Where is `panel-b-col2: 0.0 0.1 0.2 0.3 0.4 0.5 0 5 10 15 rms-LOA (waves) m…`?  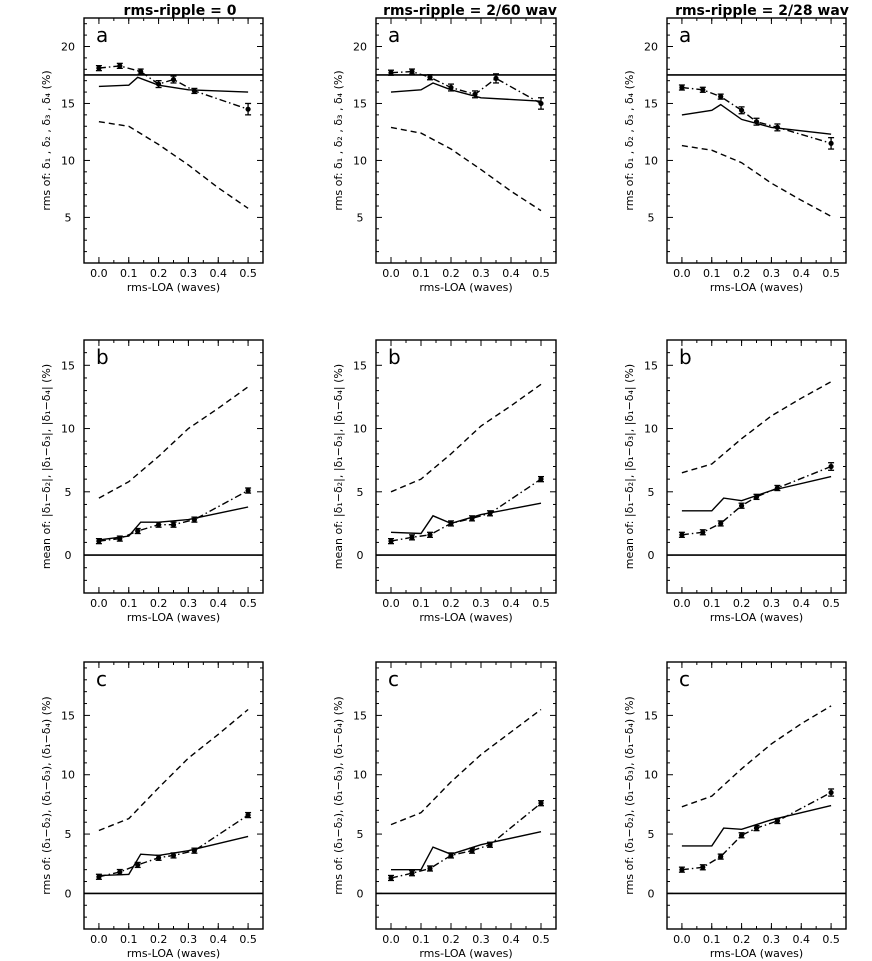 panel-b-col2: 0.0 0.1 0.2 0.3 0.4 0.5 0 5 10 15 rms-LOA (waves) m… is located at coordinates (444, 481).